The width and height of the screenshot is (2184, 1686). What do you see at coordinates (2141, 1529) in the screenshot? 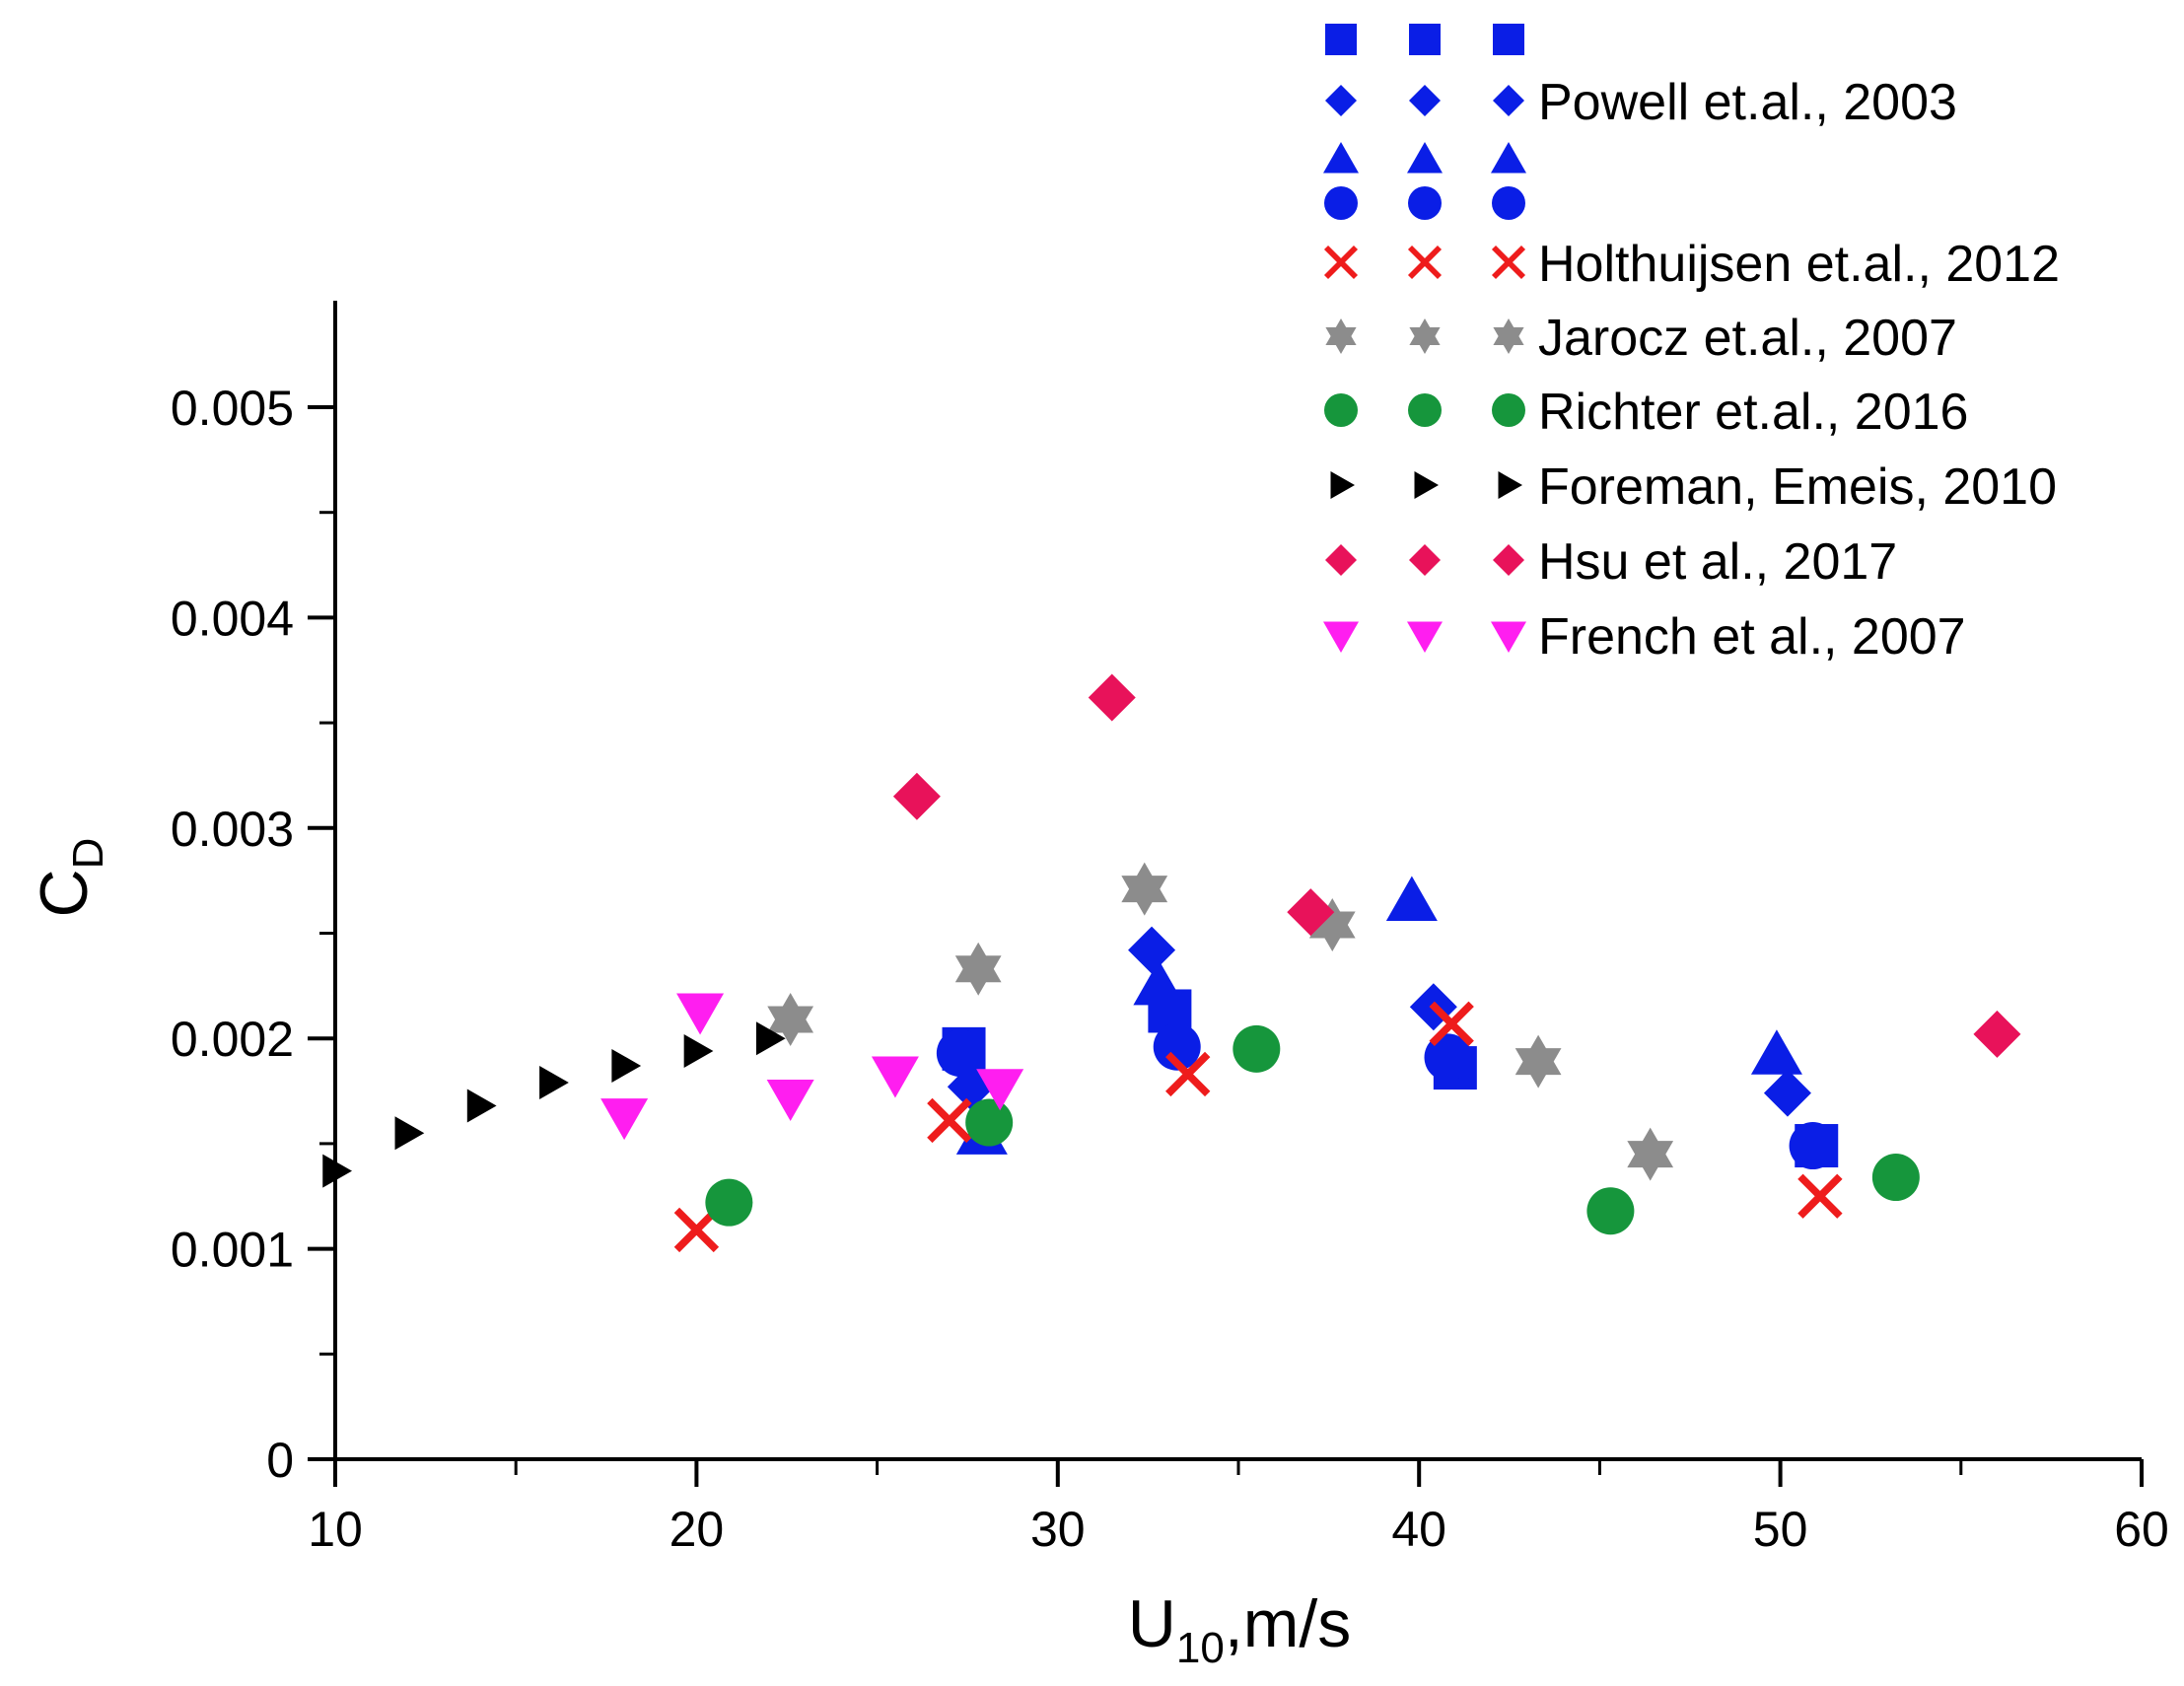
I see `x-tick-label: 60` at bounding box center [2141, 1529].